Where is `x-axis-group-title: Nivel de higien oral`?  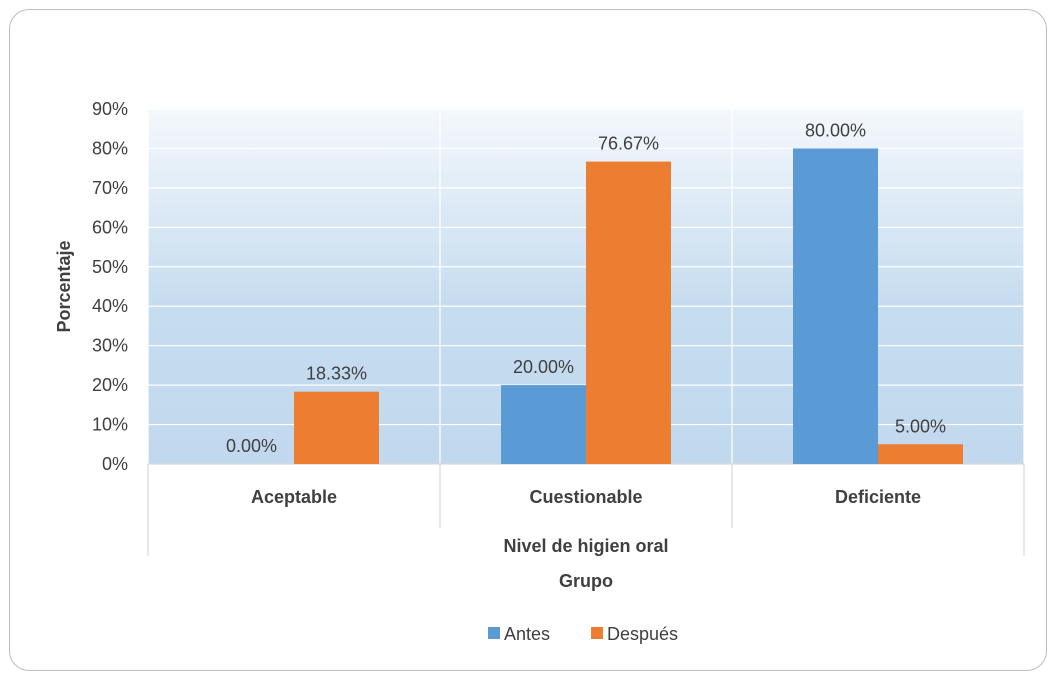 x-axis-group-title: Nivel de higien oral is located at coordinates (585, 546).